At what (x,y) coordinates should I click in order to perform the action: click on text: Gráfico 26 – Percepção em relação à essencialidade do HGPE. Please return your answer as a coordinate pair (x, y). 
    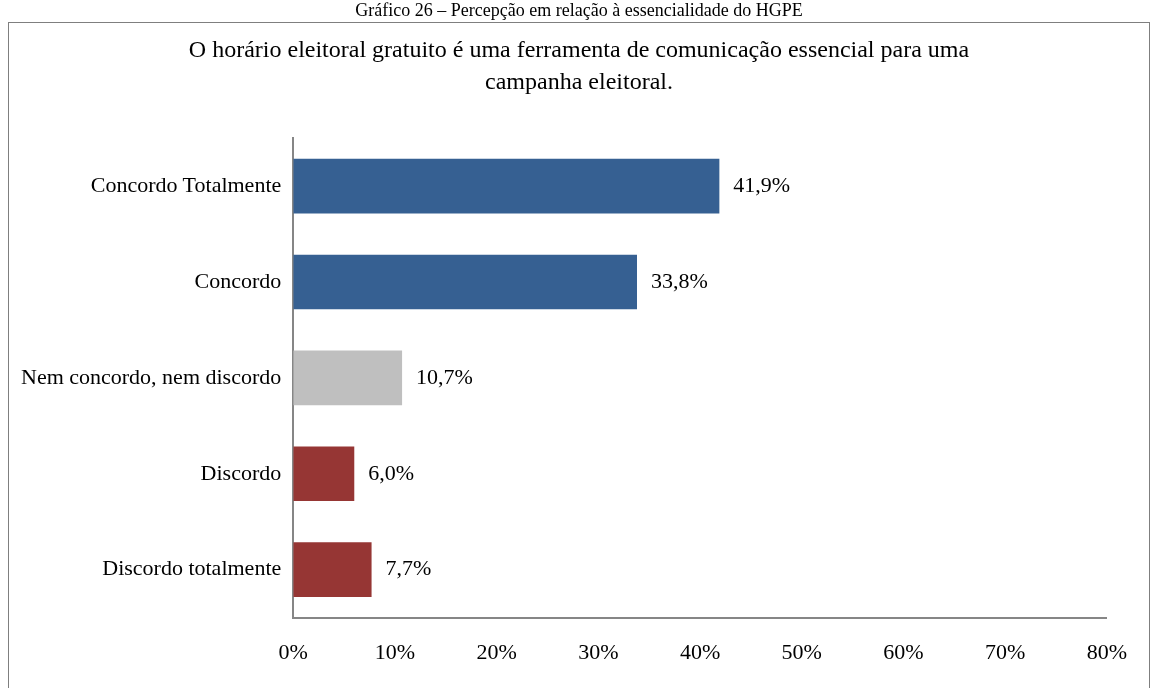
    Looking at the image, I should click on (579, 10).